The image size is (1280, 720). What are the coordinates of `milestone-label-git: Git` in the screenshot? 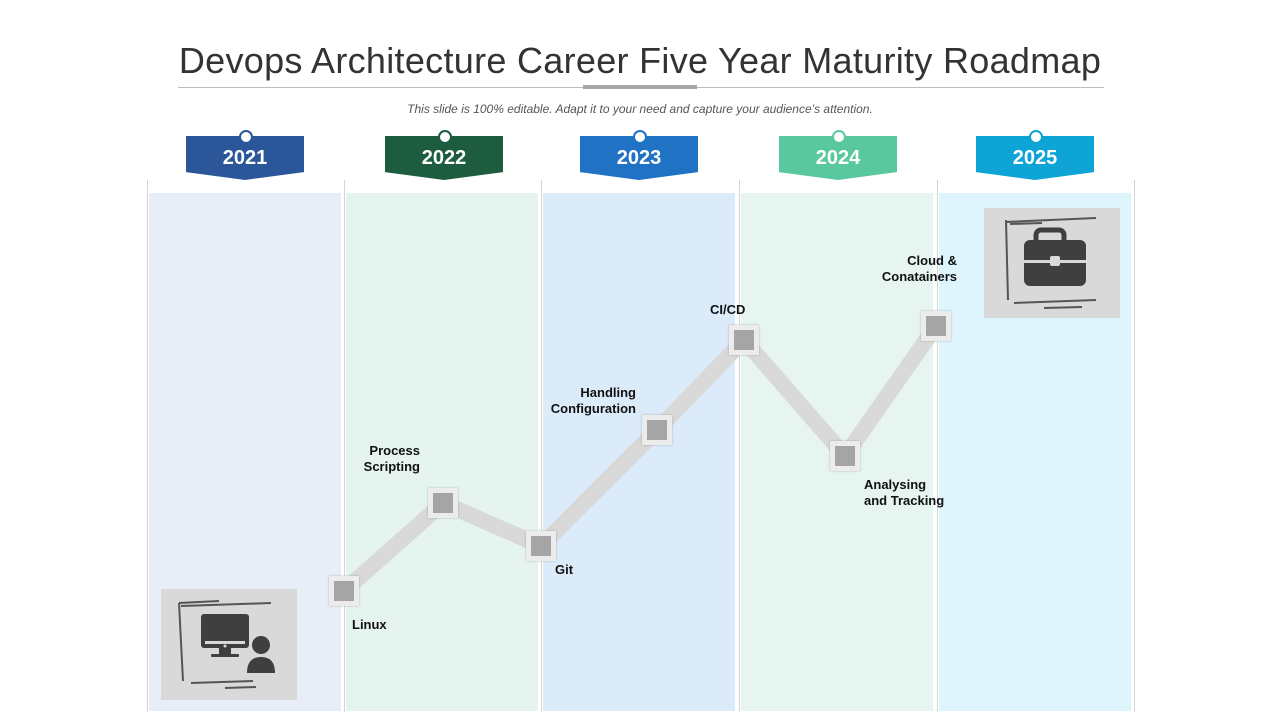 It's located at (564, 569).